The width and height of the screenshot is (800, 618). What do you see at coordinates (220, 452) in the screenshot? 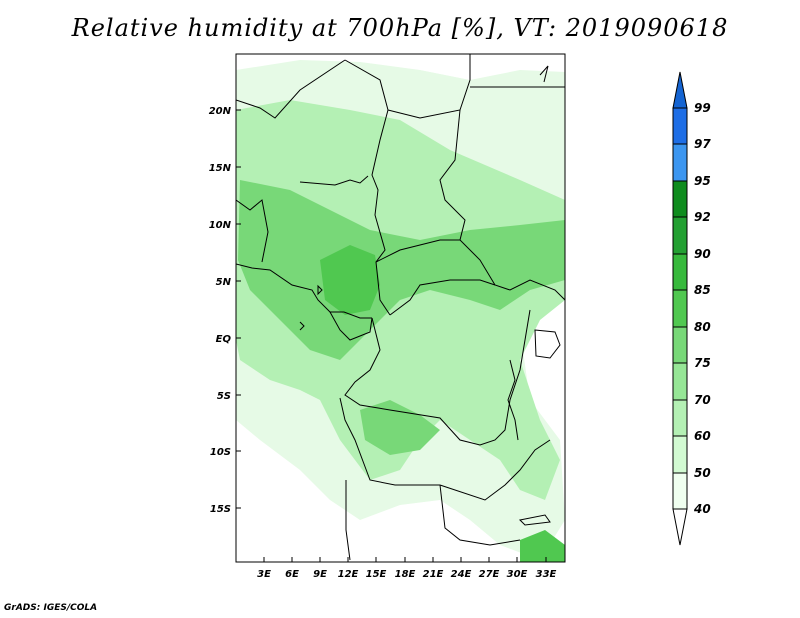
I see `lat-tick-label: 10S` at bounding box center [220, 452].